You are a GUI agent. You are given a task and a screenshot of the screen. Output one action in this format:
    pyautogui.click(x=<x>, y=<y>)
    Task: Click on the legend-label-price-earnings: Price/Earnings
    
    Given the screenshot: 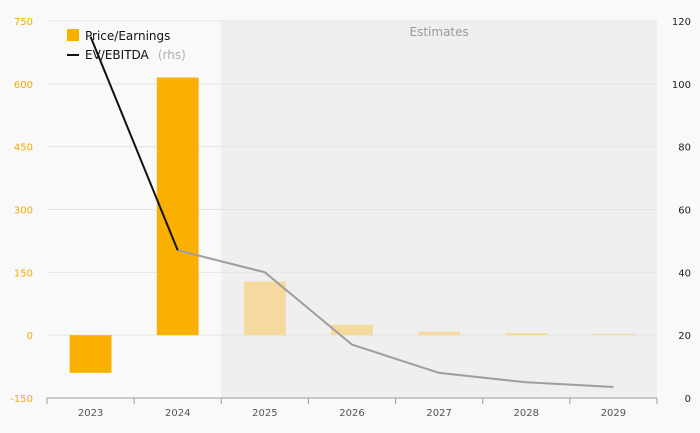 What is the action you would take?
    pyautogui.click(x=127, y=36)
    